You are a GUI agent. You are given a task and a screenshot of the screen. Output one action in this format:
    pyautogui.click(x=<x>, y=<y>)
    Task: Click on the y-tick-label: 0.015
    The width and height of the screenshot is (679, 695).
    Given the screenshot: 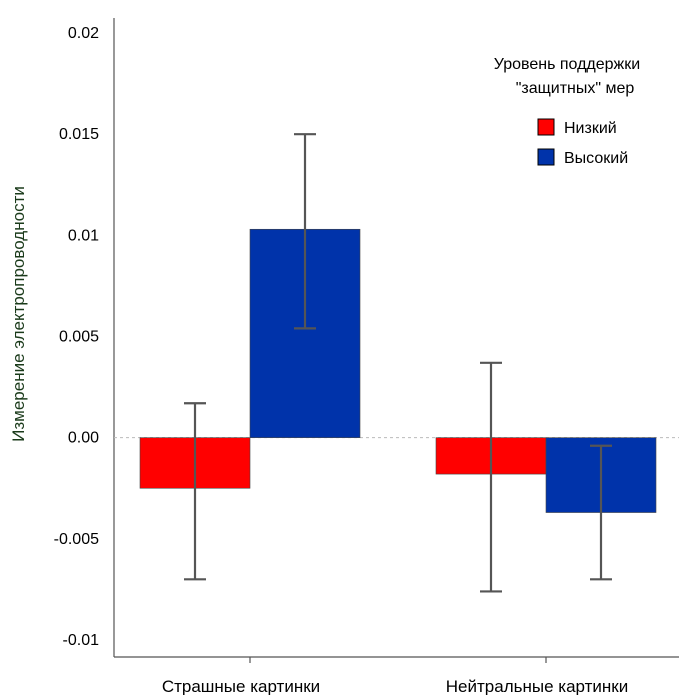 What is the action you would take?
    pyautogui.click(x=79, y=134)
    